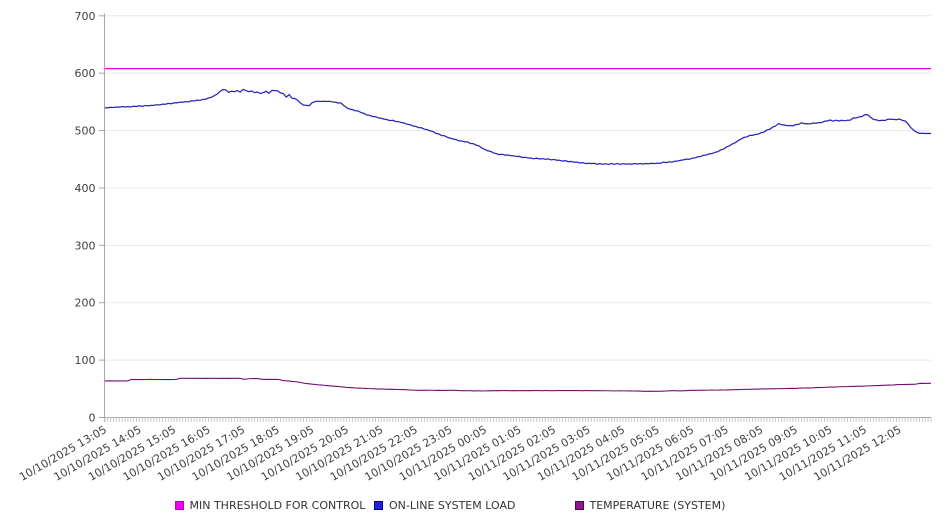 Image resolution: width=946 pixels, height=526 pixels. Describe the element at coordinates (277, 505) in the screenshot. I see `legend-label-min-threshold-for-control: MIN THRESHOLD FOR CONTROL` at that location.